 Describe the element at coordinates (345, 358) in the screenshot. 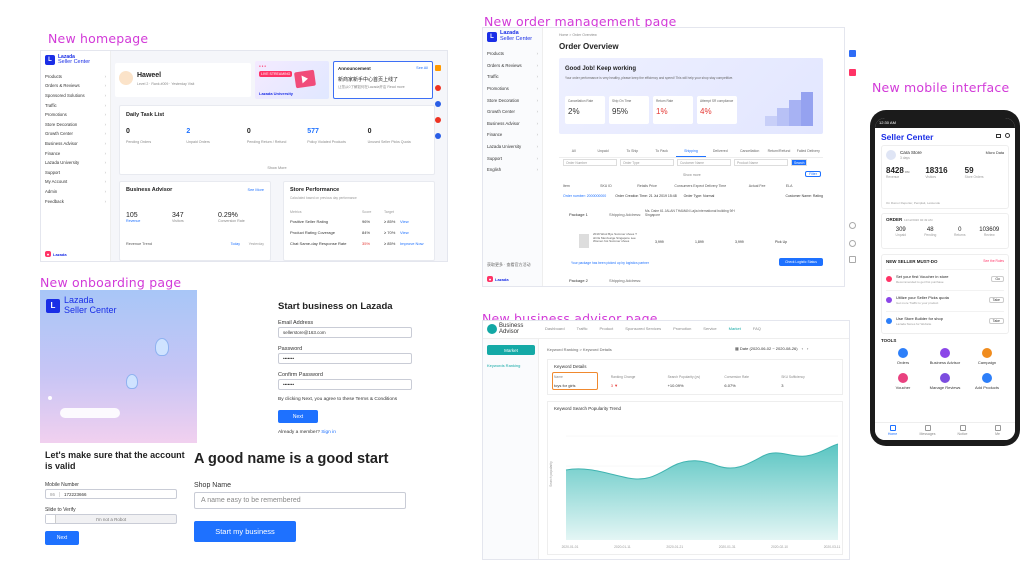

I see `password-field: •••••••` at that location.